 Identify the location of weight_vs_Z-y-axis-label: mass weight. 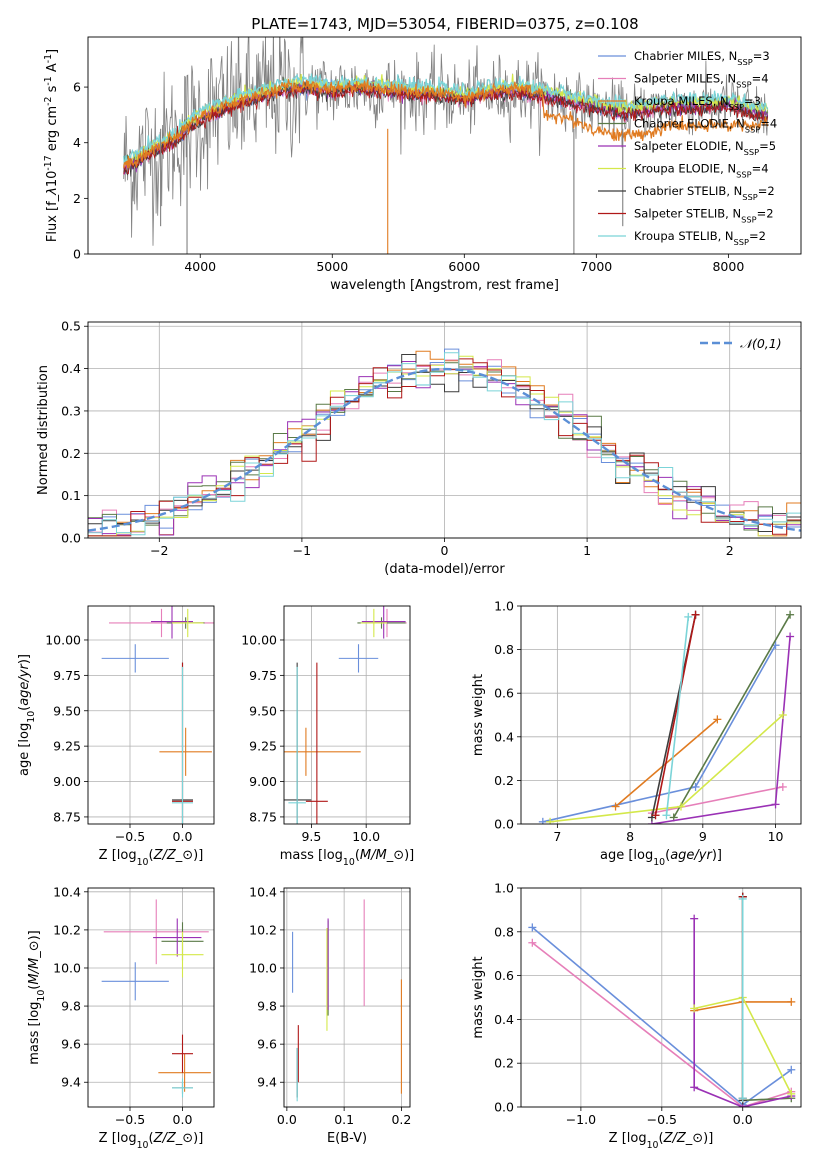
(478, 997).